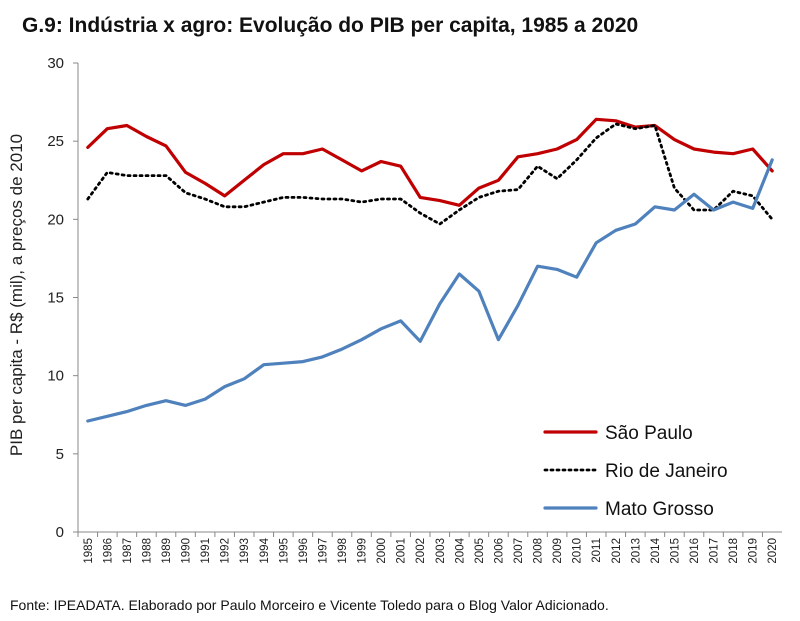 The image size is (800, 621). What do you see at coordinates (323, 551) in the screenshot?
I see `x-tick-label: 1997` at bounding box center [323, 551].